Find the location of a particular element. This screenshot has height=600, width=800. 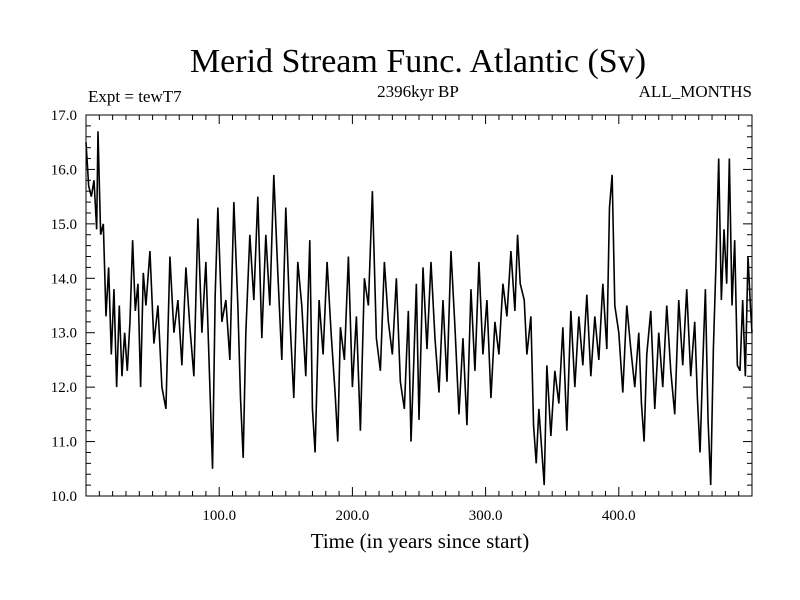

x-tick-label: 300.0 is located at coordinates (486, 516).